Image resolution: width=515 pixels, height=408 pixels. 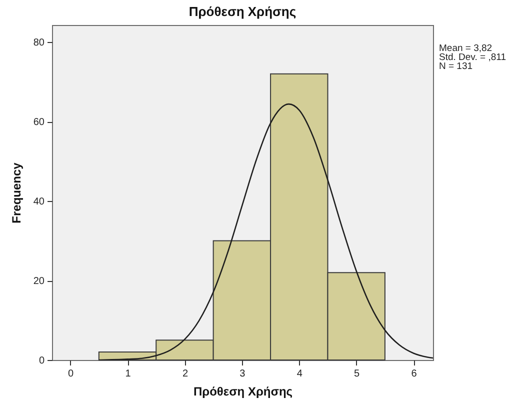 What do you see at coordinates (16, 193) in the screenshot?
I see `y-axis-title: Frequency` at bounding box center [16, 193].